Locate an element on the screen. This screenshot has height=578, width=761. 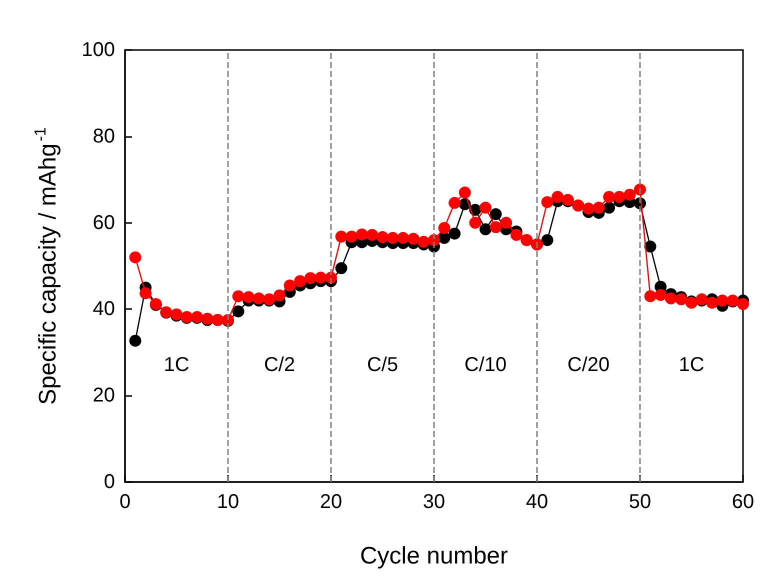
y-tick-label: 80 is located at coordinates (103, 136).